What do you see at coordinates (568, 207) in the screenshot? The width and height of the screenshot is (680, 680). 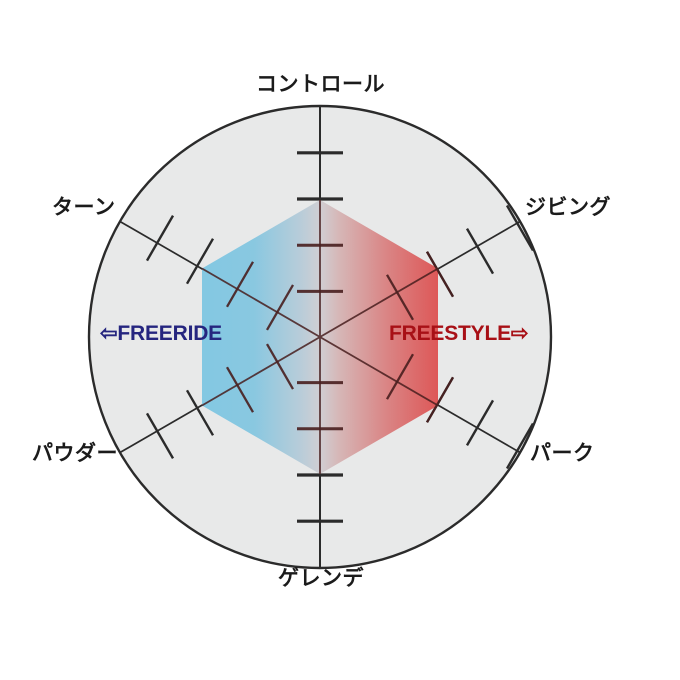 I see `axis-label-jibbing: ジビング` at bounding box center [568, 207].